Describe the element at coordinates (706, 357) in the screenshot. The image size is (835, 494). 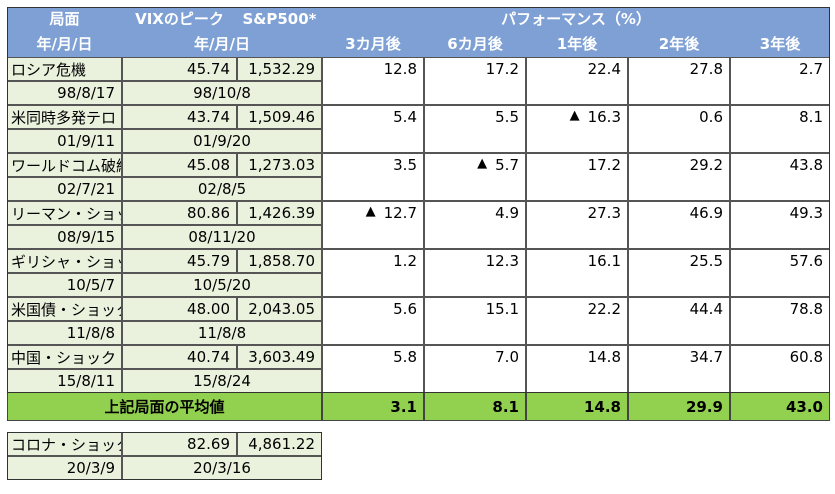
I see `performance-value: 34.7` at that location.